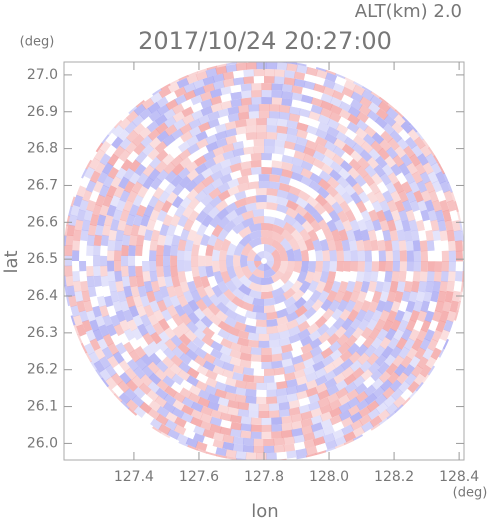  I want to click on y-tick-label: 26.8, so click(42, 149).